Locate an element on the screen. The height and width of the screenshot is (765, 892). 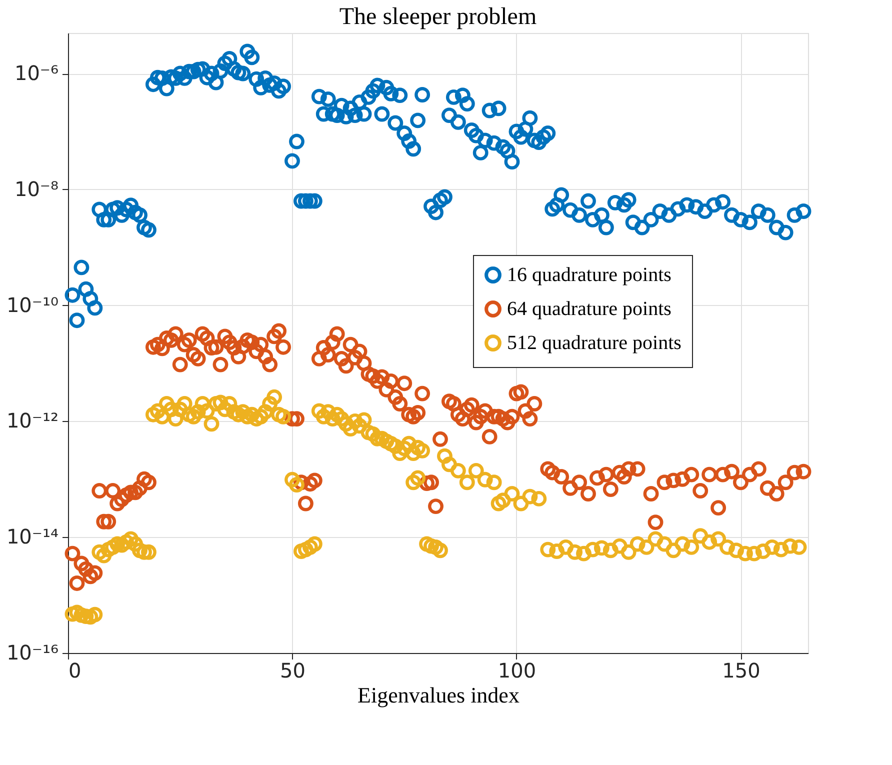
y-tick-label: 10⁻¹⁴ is located at coordinates (32, 536).